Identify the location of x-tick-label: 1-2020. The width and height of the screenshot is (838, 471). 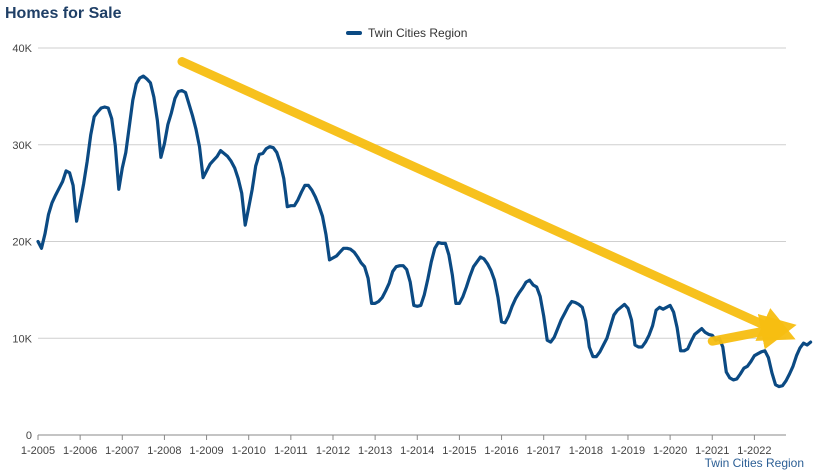
(670, 451).